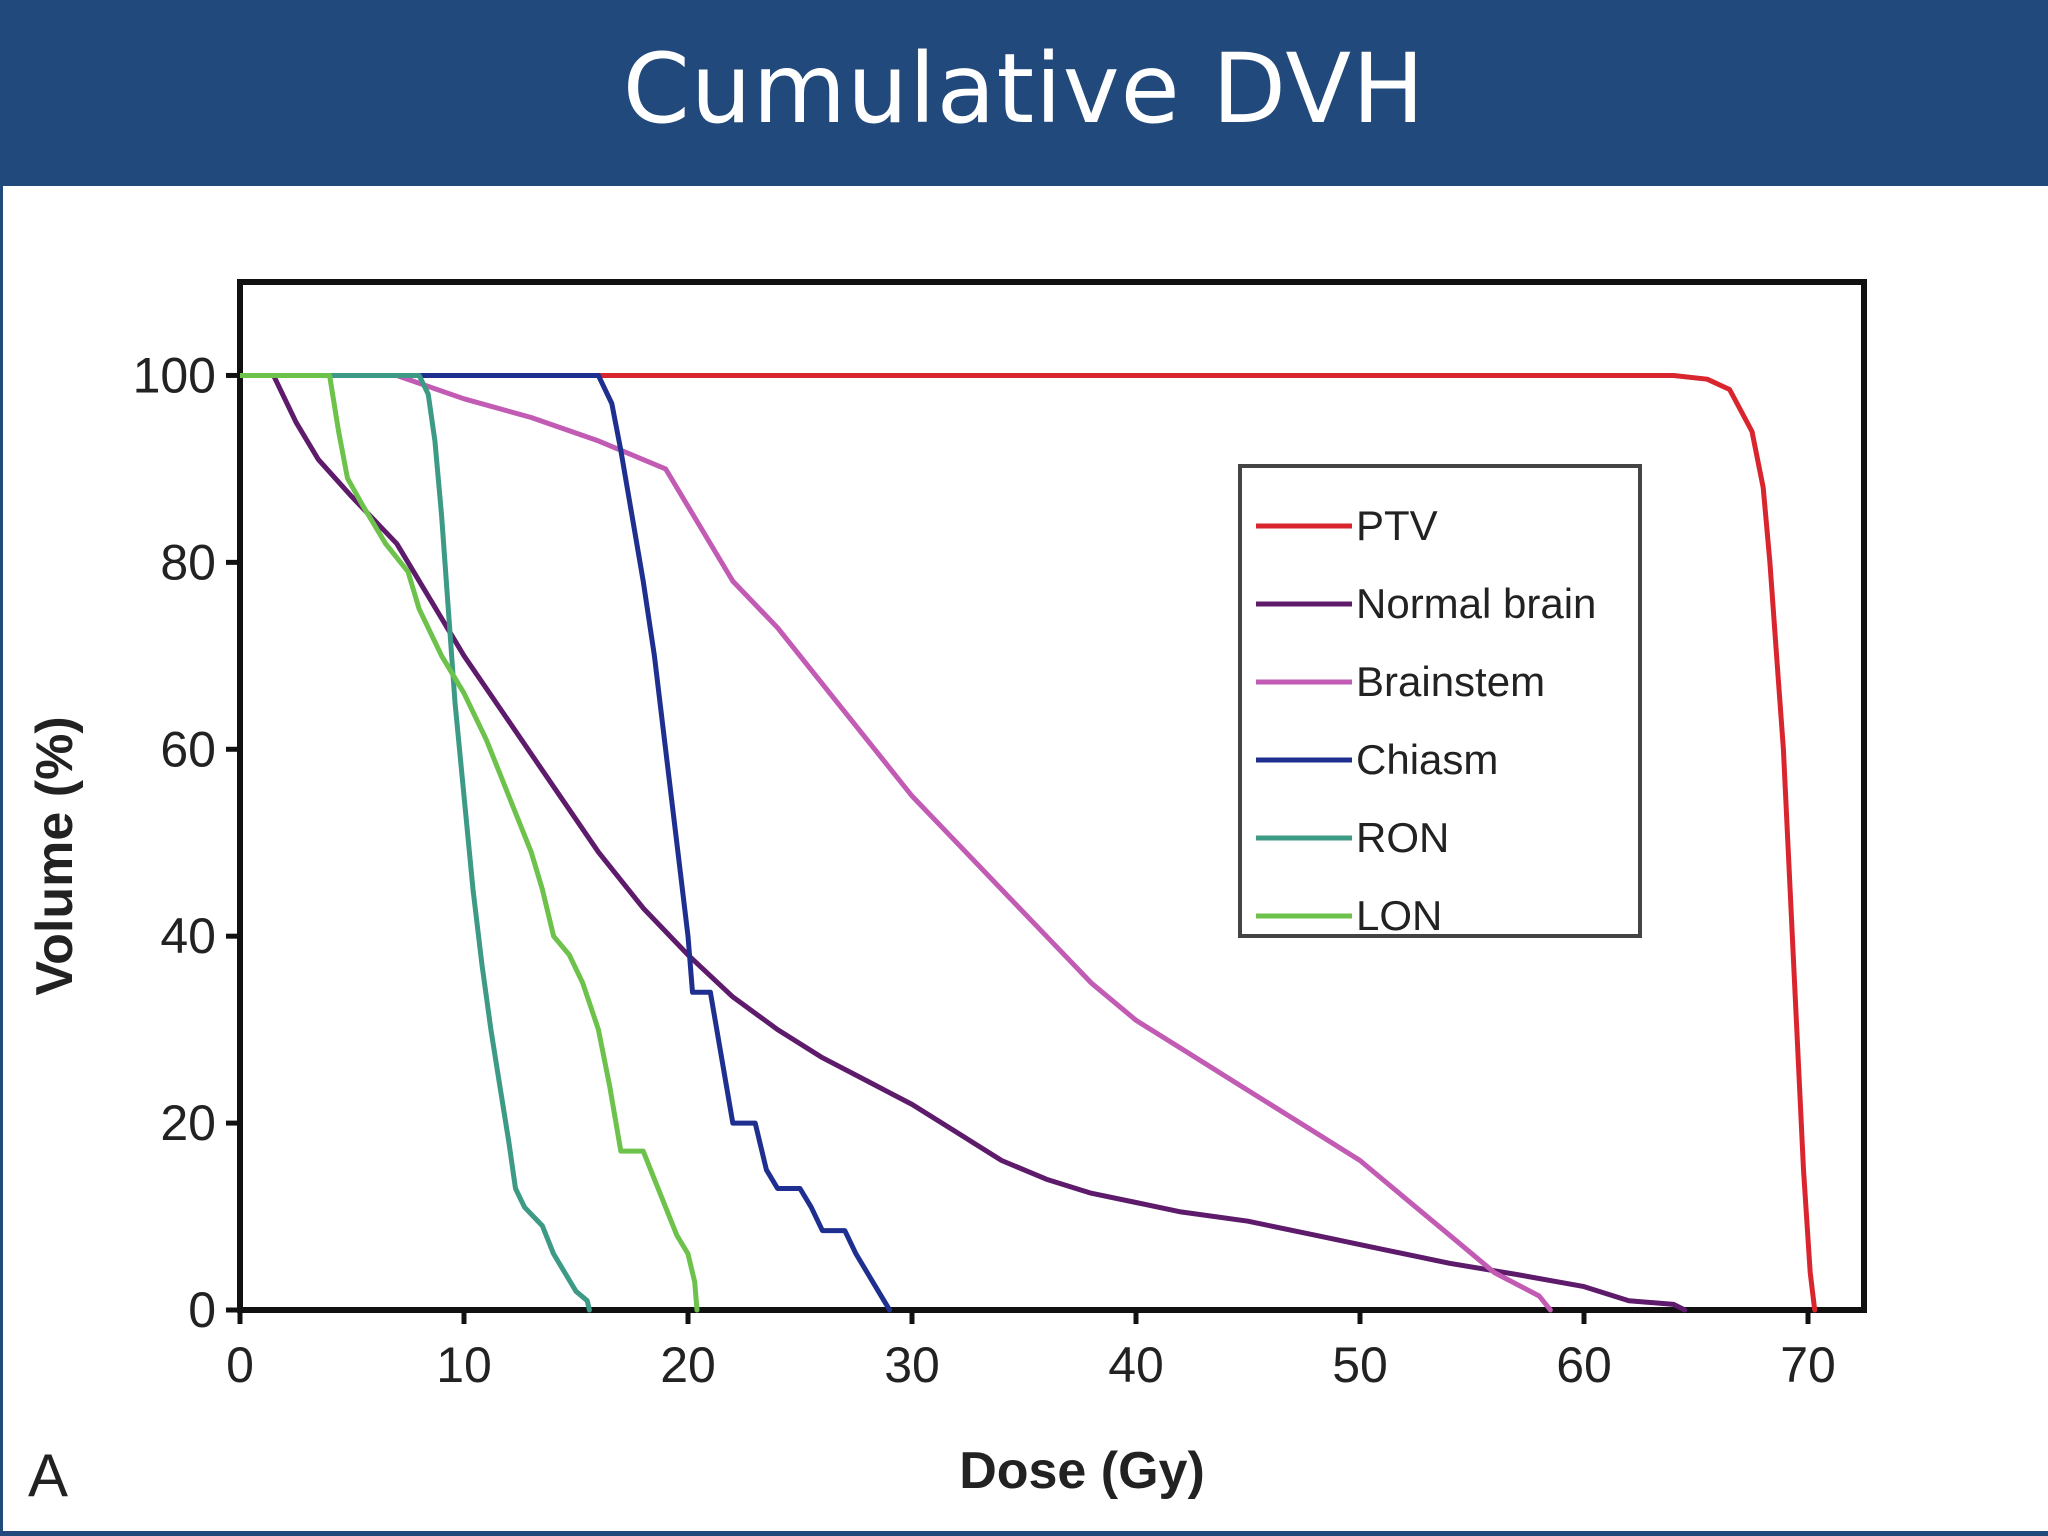  Describe the element at coordinates (188, 1123) in the screenshot. I see `y-tick-label: 20` at that location.